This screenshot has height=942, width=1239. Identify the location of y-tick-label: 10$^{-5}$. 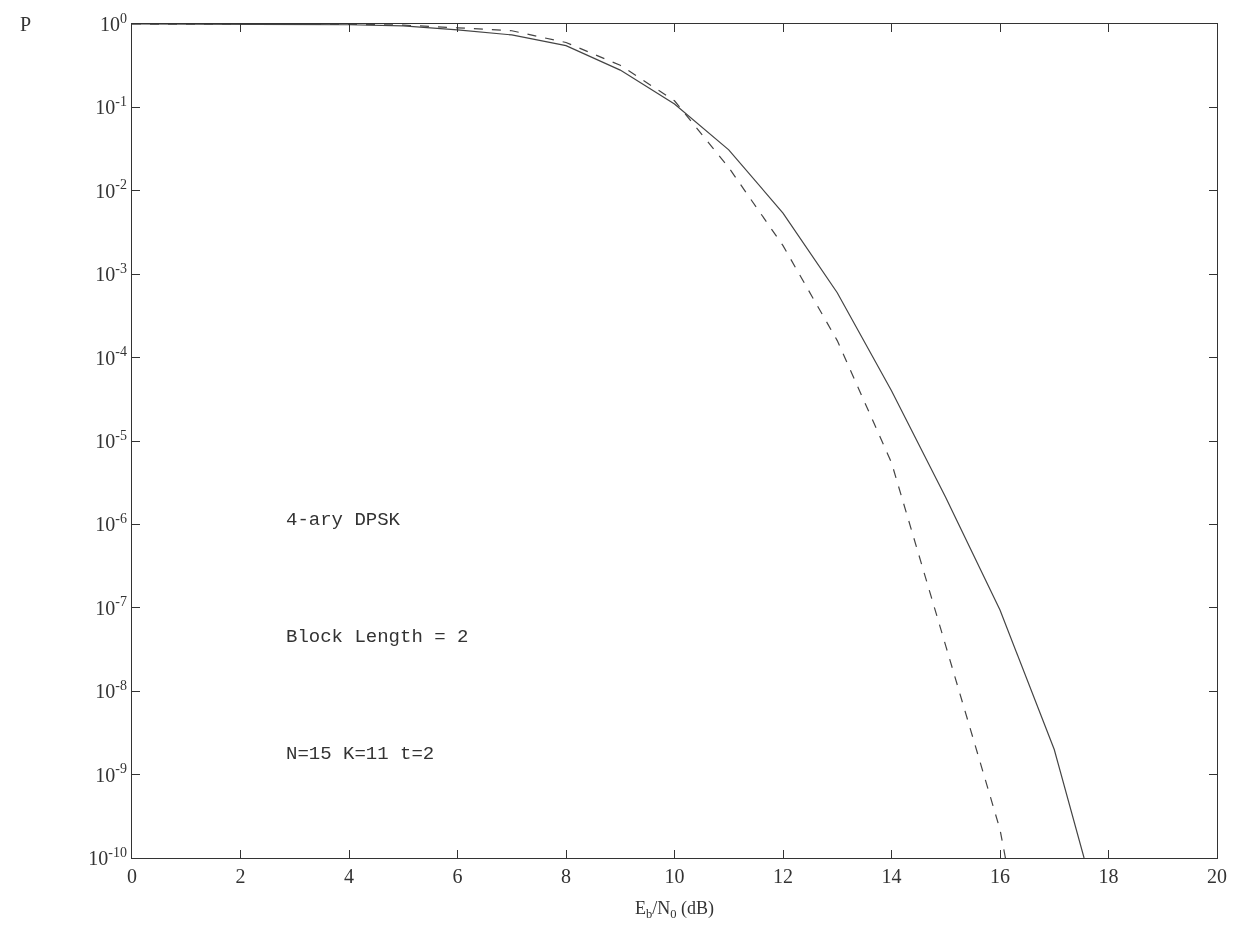
(111, 439).